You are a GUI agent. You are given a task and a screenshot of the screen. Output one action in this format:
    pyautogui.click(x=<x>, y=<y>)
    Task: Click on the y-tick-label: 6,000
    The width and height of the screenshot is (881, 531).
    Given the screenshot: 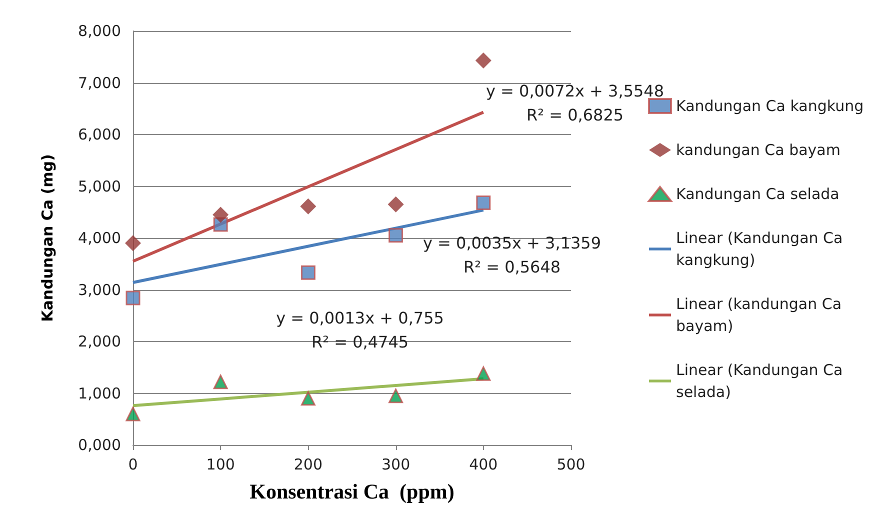 What is the action you would take?
    pyautogui.click(x=99, y=135)
    